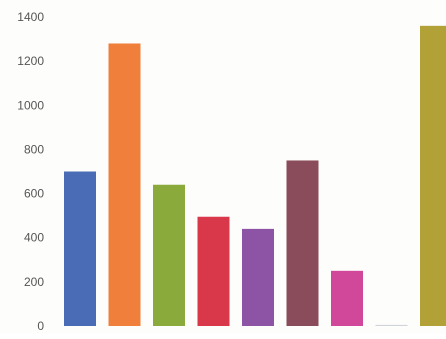 Image resolution: width=446 pixels, height=339 pixels. I want to click on y-tick-label: 1200, so click(30, 61).